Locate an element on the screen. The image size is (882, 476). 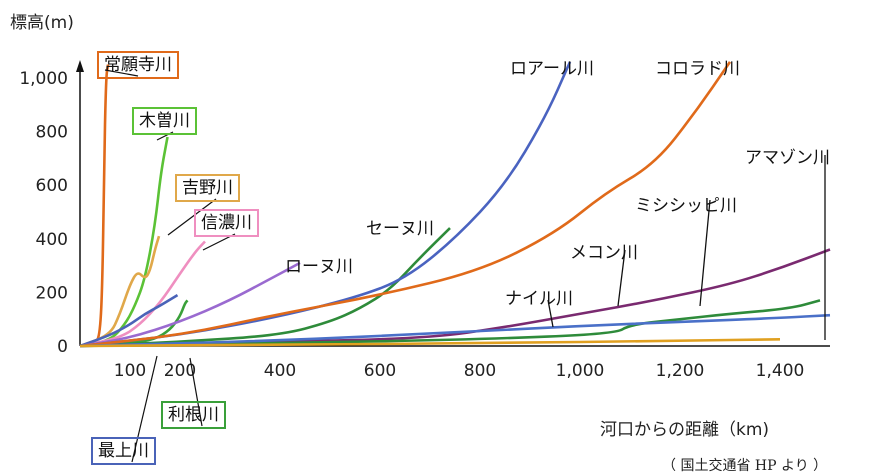
series-label: メコン川 is located at coordinates (604, 275).